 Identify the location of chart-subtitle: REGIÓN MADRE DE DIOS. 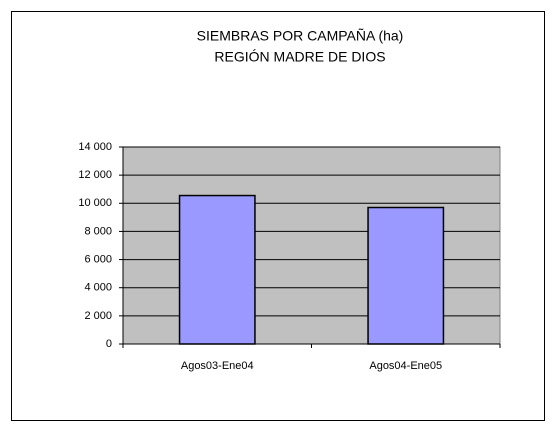
(299, 57).